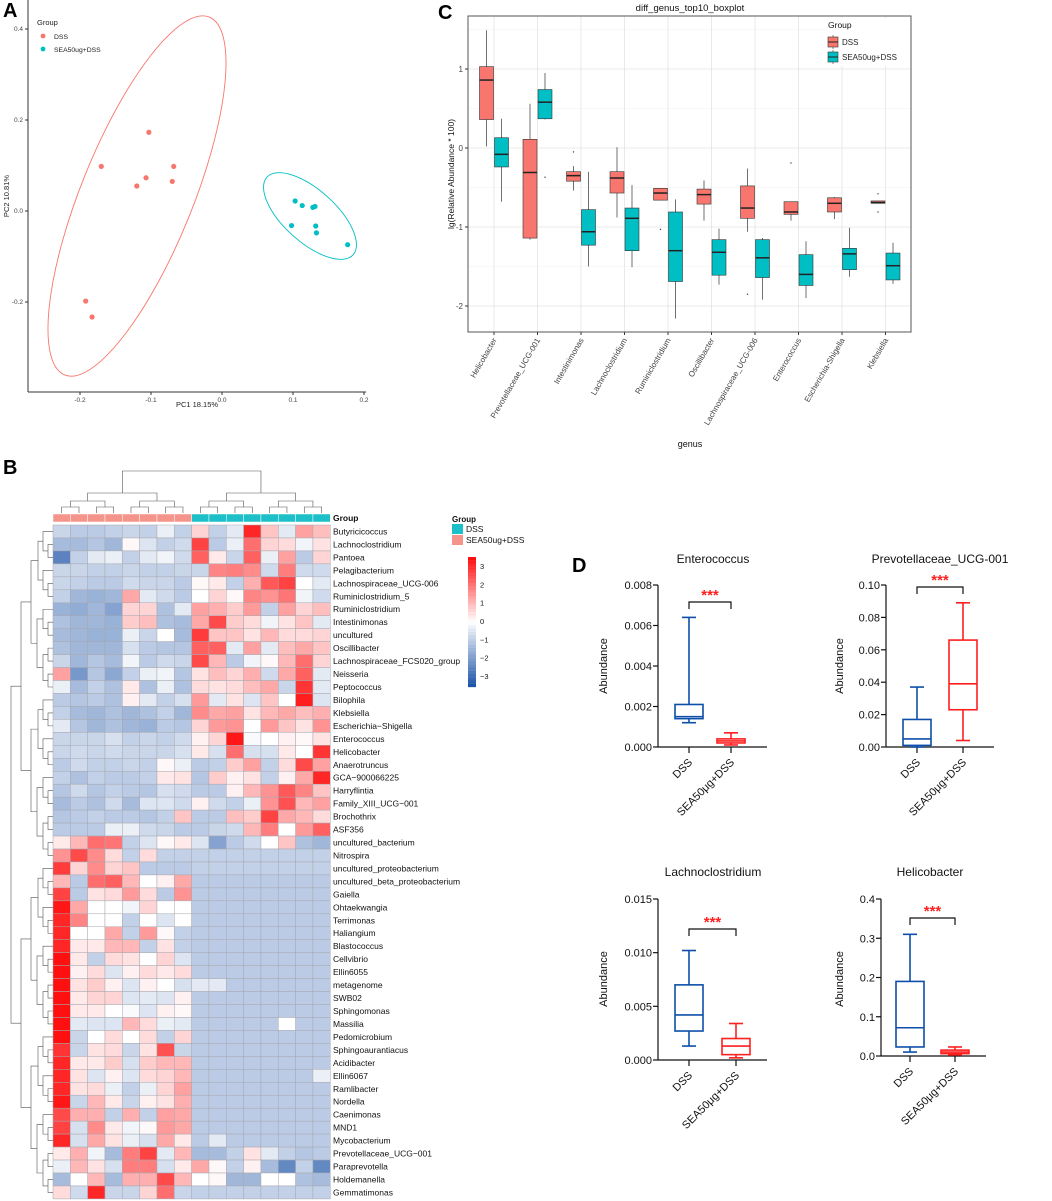 The width and height of the screenshot is (1052, 1201). Describe the element at coordinates (18, 302) in the screenshot. I see `y-tick-label: -0.2` at that location.